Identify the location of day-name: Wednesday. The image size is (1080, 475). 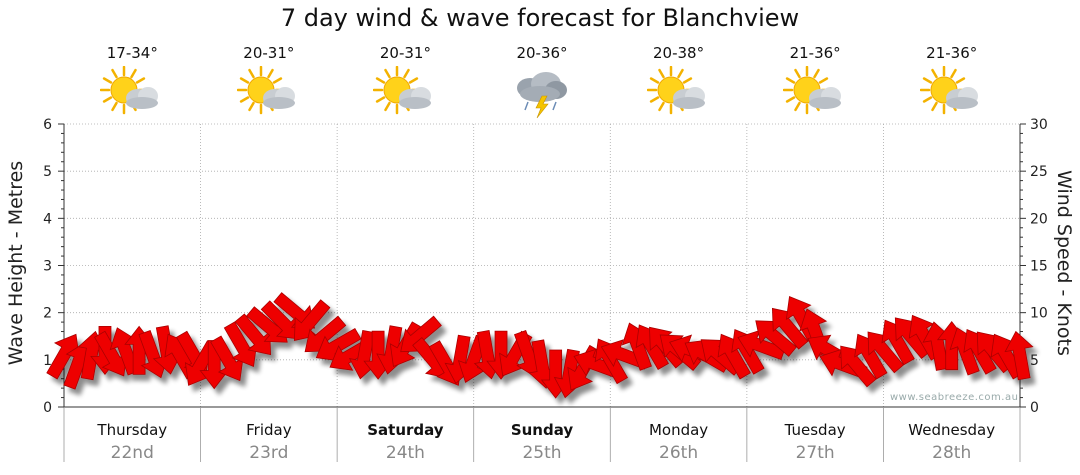
(952, 430).